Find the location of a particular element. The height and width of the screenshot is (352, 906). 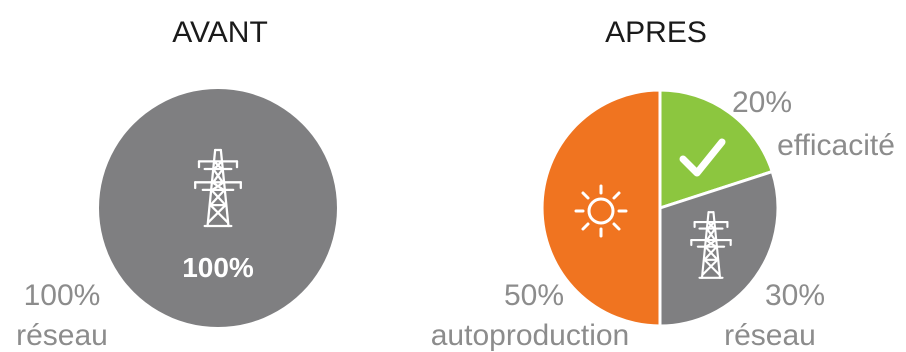

pie-slice-reseau is located at coordinates (719, 249).